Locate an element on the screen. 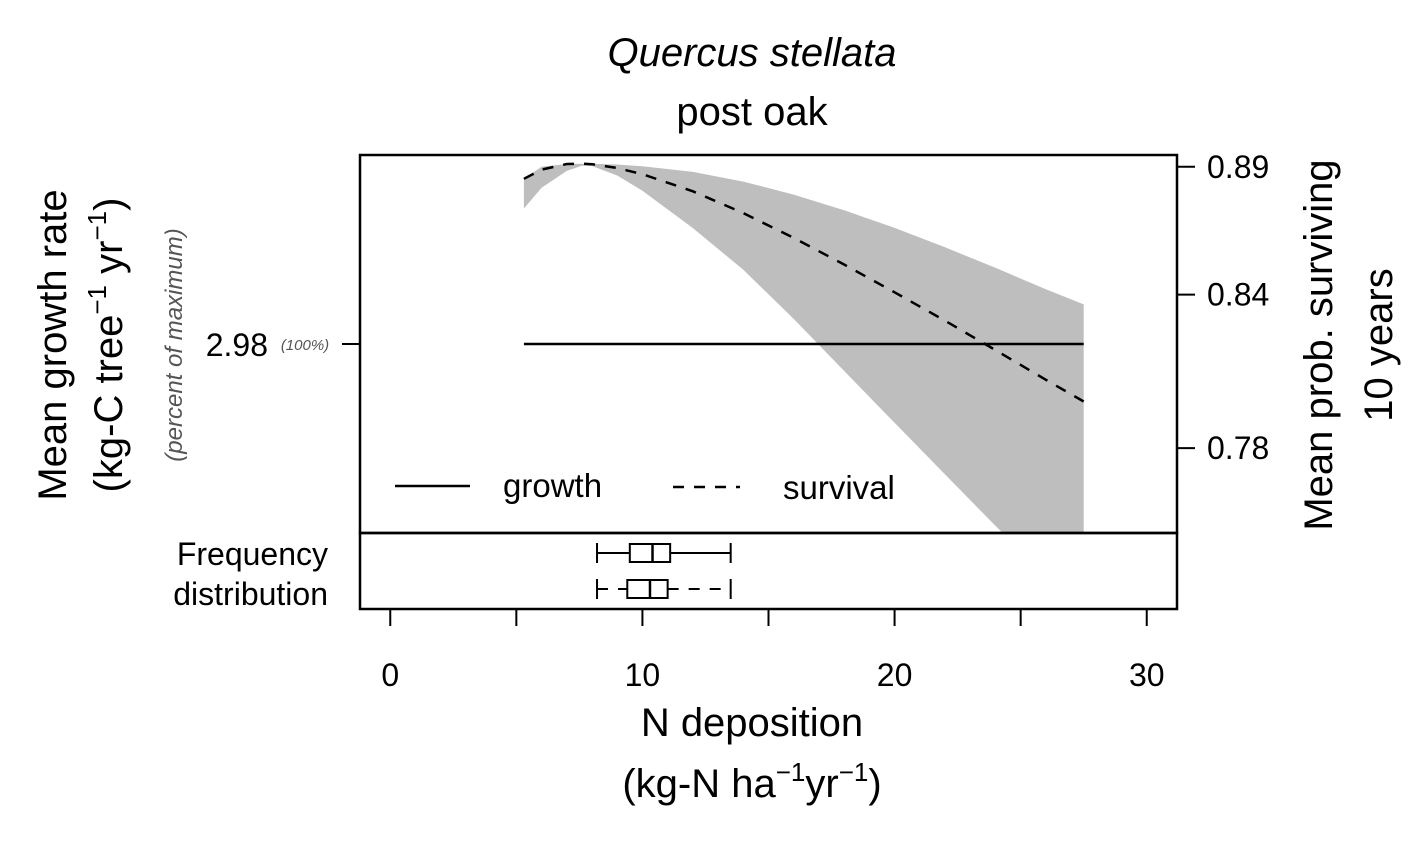 The image size is (1417, 850). chart-subtitle: post oak is located at coordinates (752, 112).